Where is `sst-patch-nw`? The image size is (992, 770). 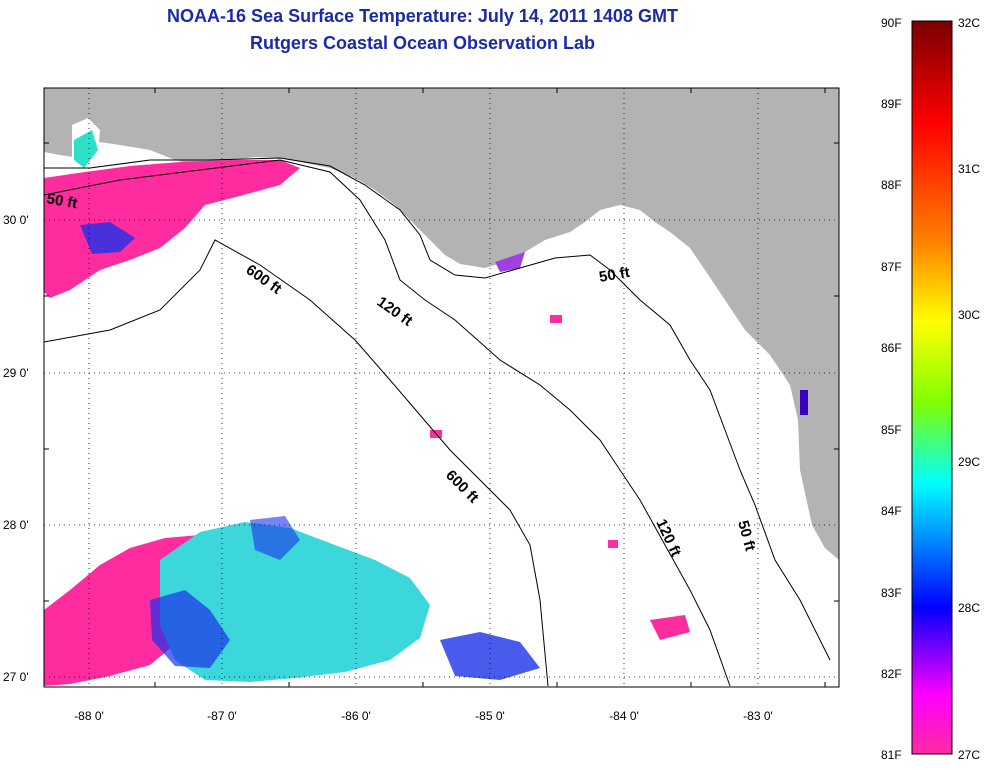
sst-patch-nw is located at coordinates (172, 229).